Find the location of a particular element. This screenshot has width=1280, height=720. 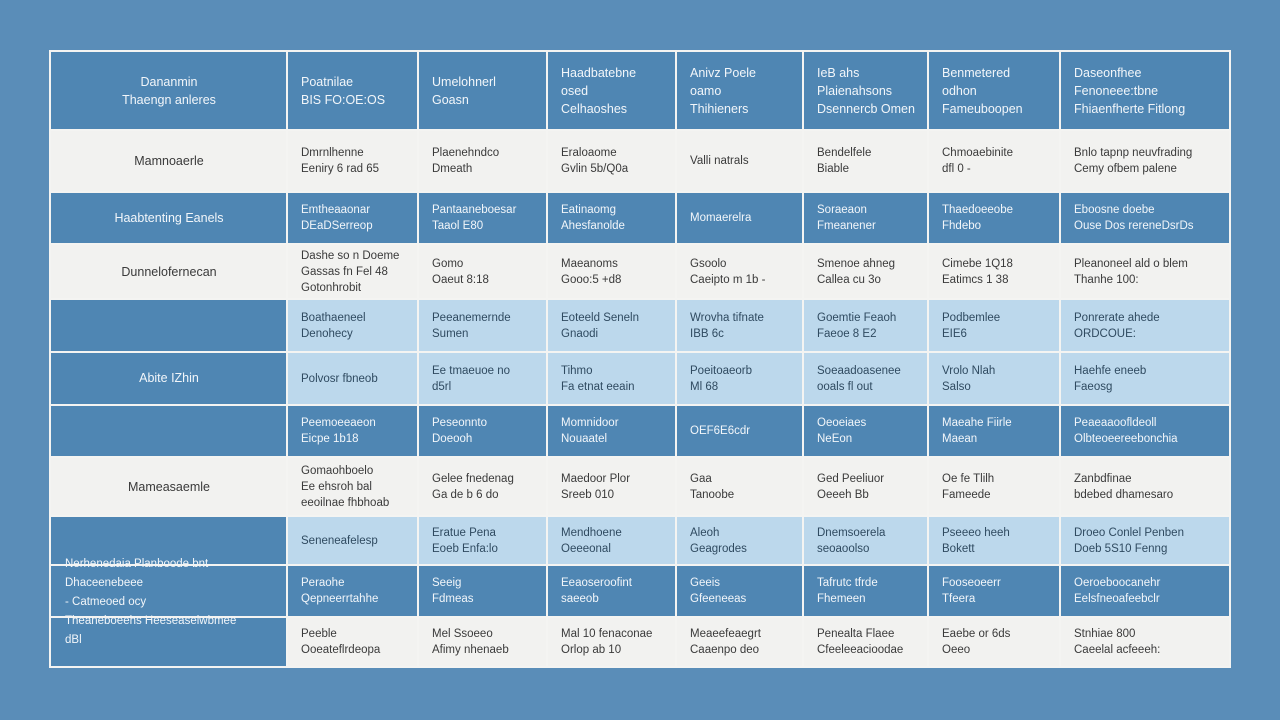

cell-text: Gvlin 5b/Q0a is located at coordinates (595, 169).